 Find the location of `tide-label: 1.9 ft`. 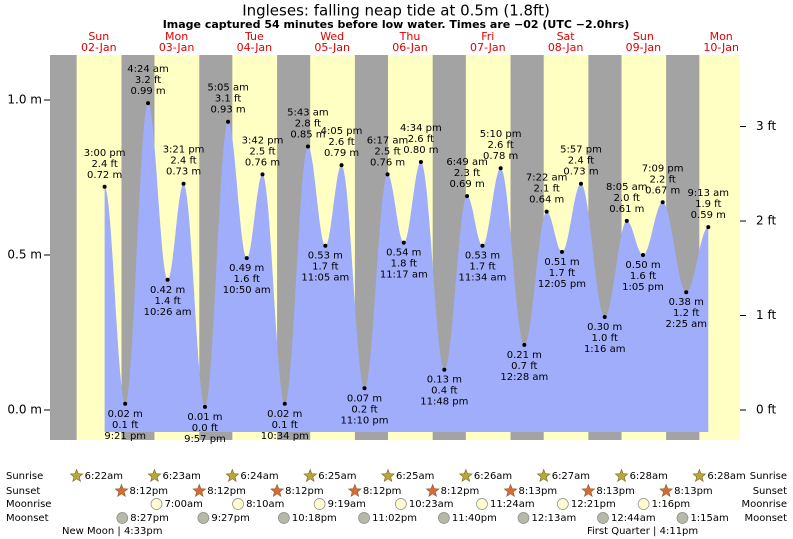

tide-label: 1.9 ft is located at coordinates (708, 204).